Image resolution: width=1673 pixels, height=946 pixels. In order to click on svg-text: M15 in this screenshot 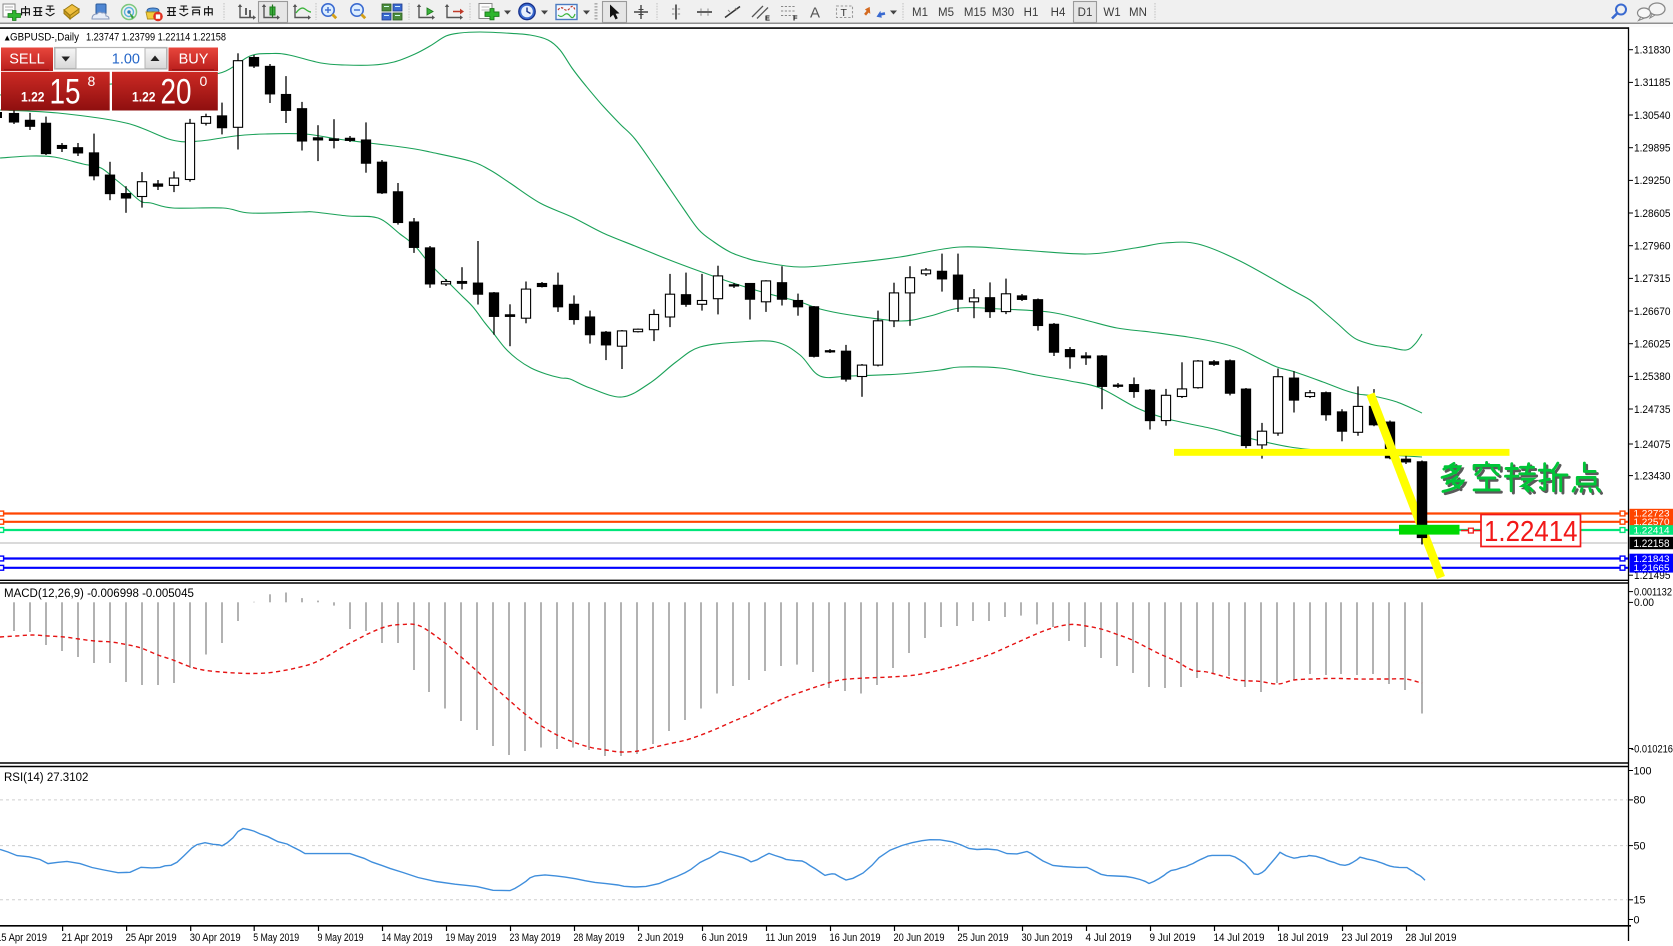, I will do `click(975, 13)`.